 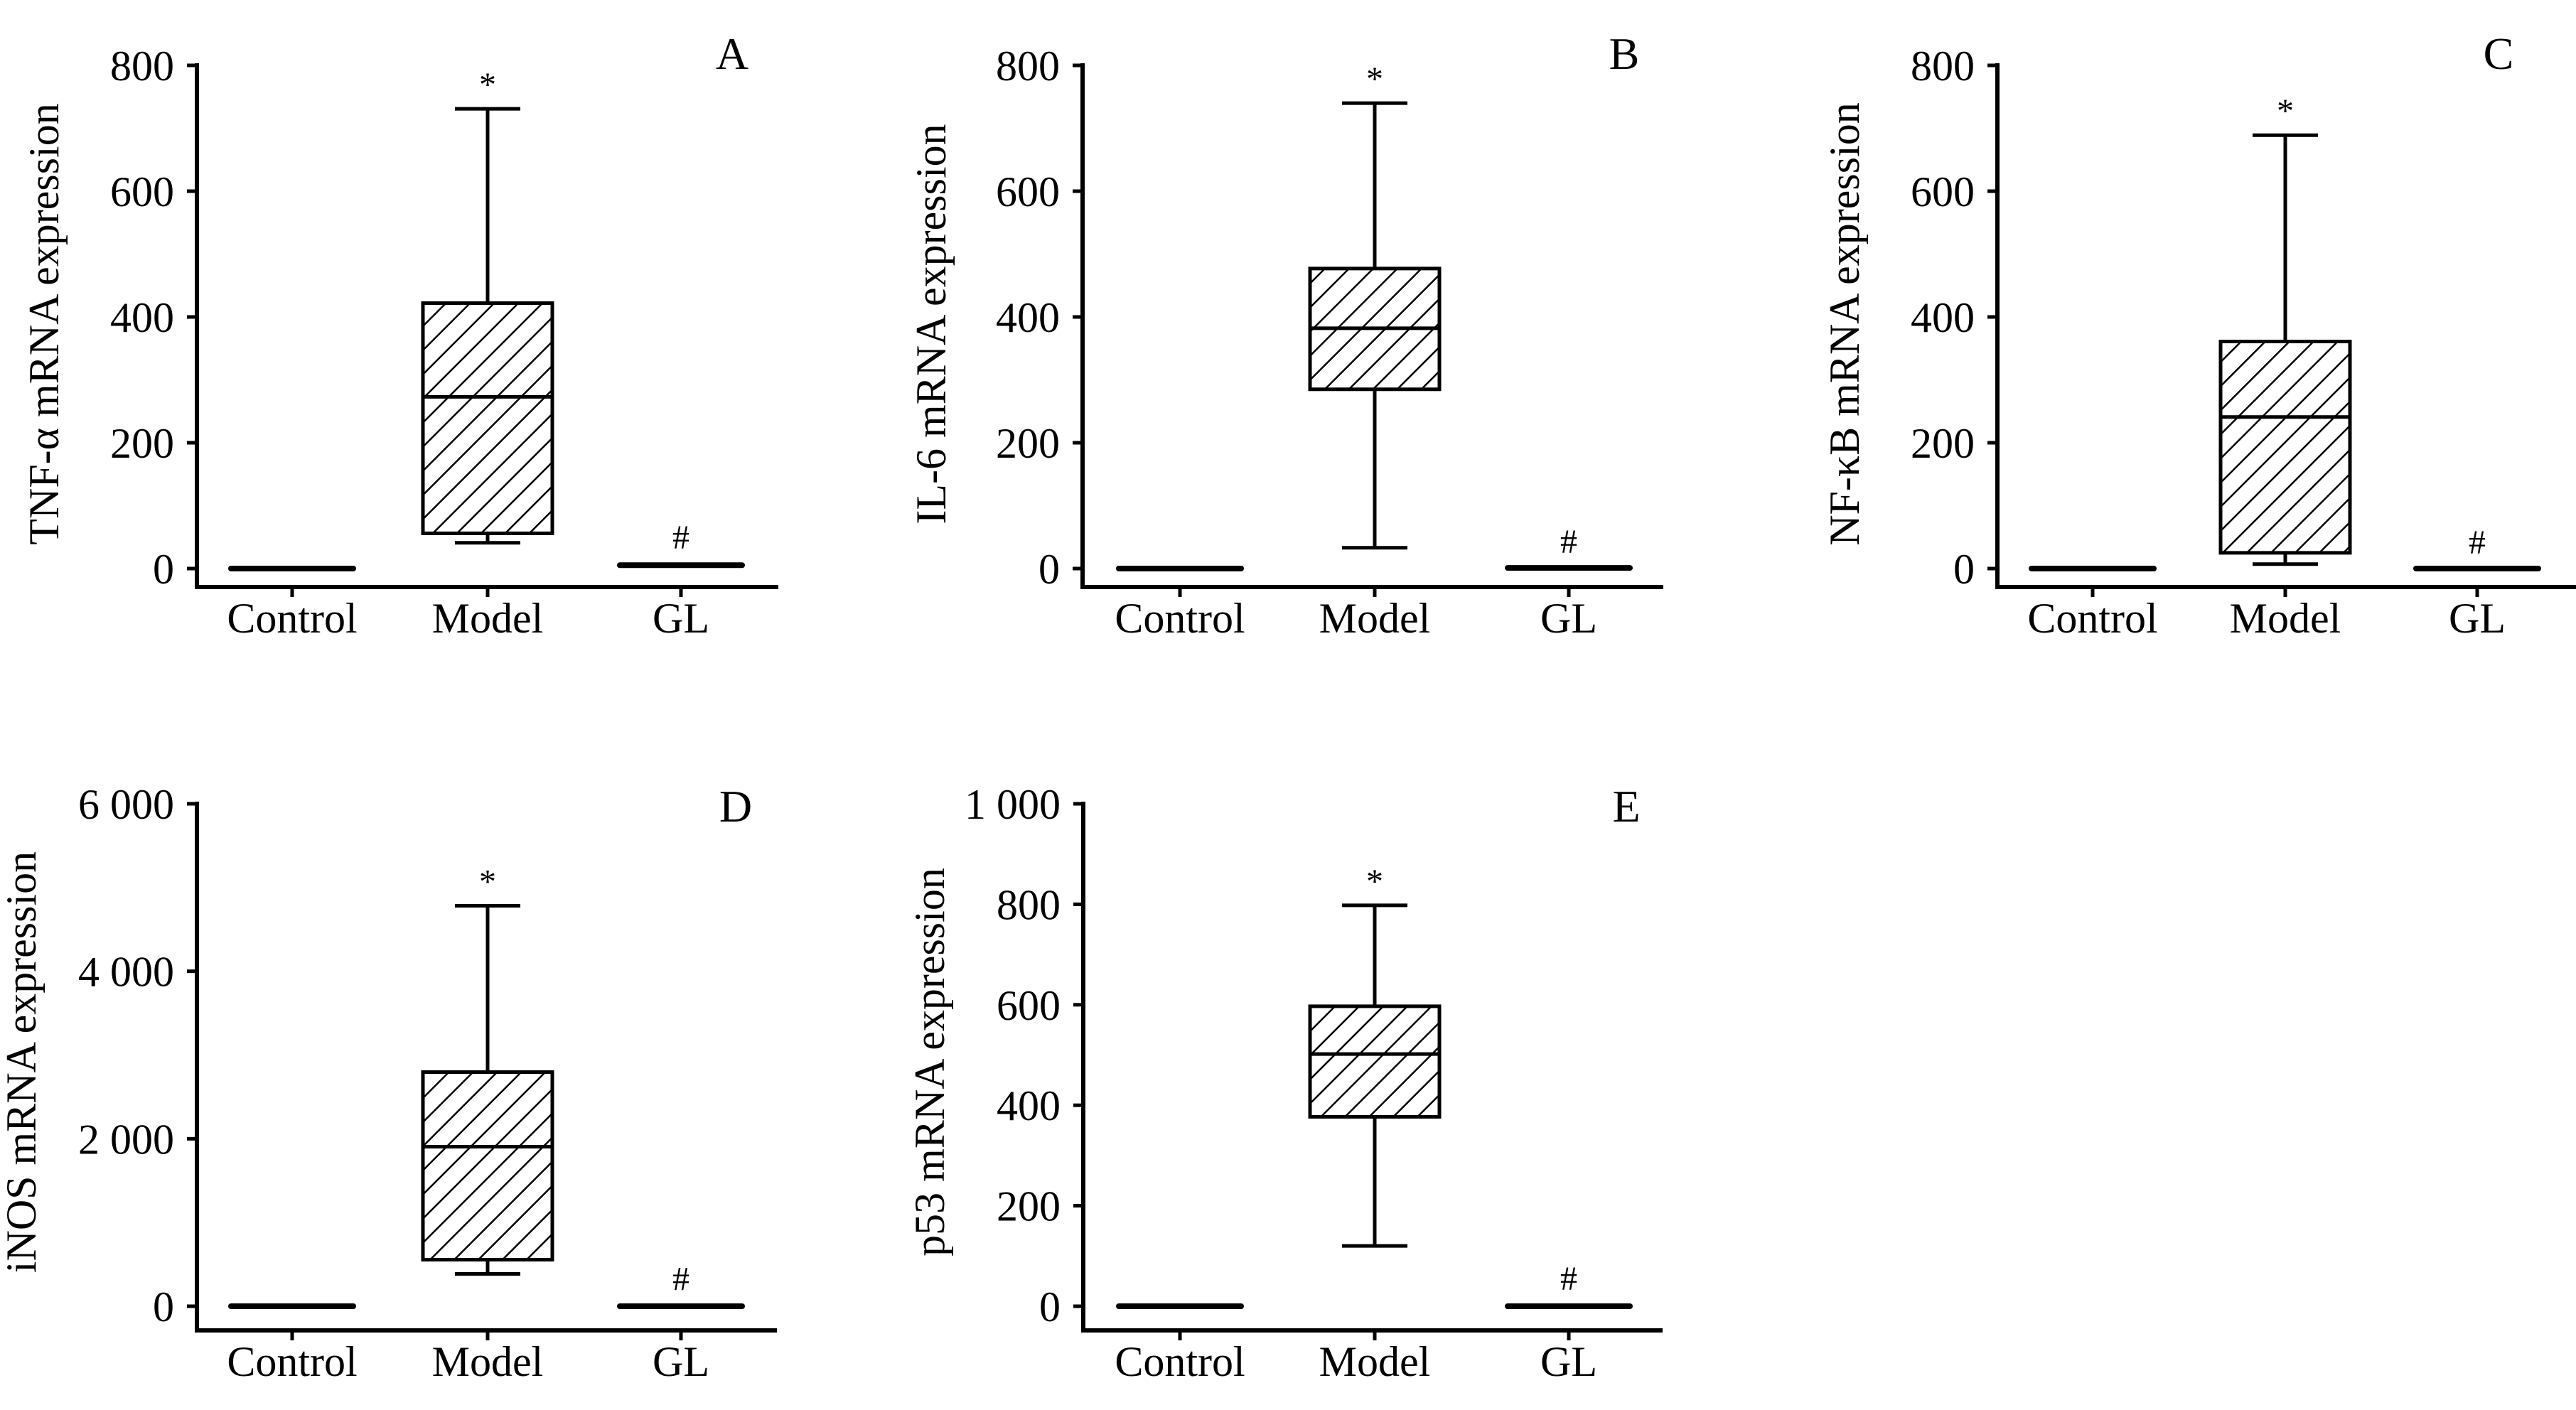 What do you see at coordinates (44, 323) in the screenshot?
I see `y-axis-title: TNF-α mRNA expression` at bounding box center [44, 323].